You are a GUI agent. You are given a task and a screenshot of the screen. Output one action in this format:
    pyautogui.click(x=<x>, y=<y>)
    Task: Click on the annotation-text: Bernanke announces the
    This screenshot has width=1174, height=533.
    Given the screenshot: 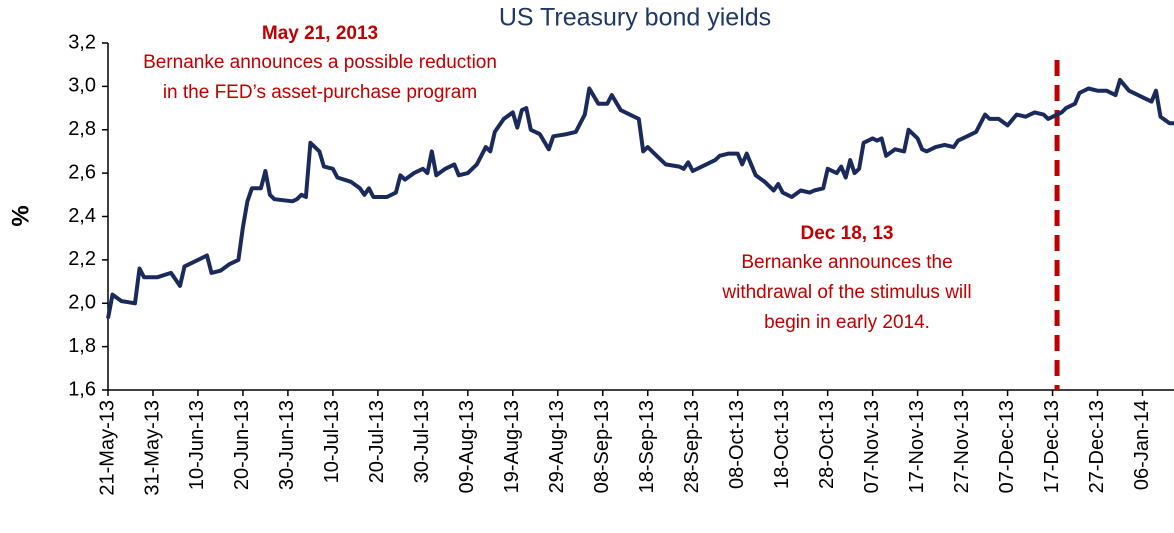 What is the action you would take?
    pyautogui.click(x=846, y=262)
    